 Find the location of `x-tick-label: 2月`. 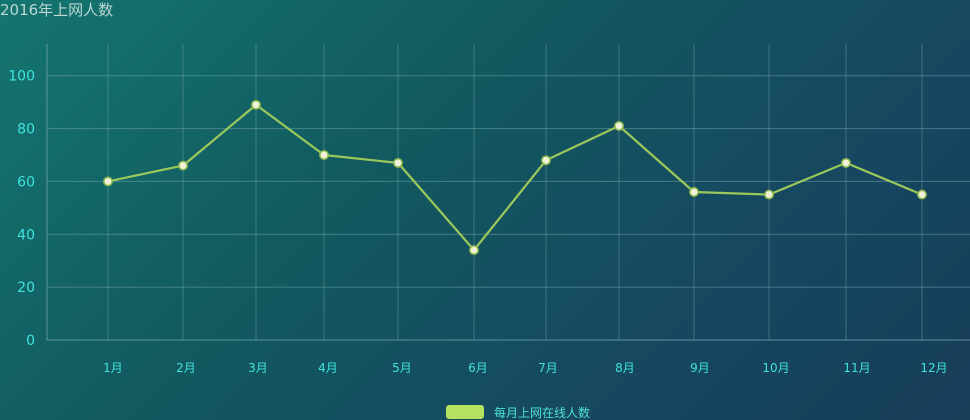

x-tick-label: 2月 is located at coordinates (186, 368).